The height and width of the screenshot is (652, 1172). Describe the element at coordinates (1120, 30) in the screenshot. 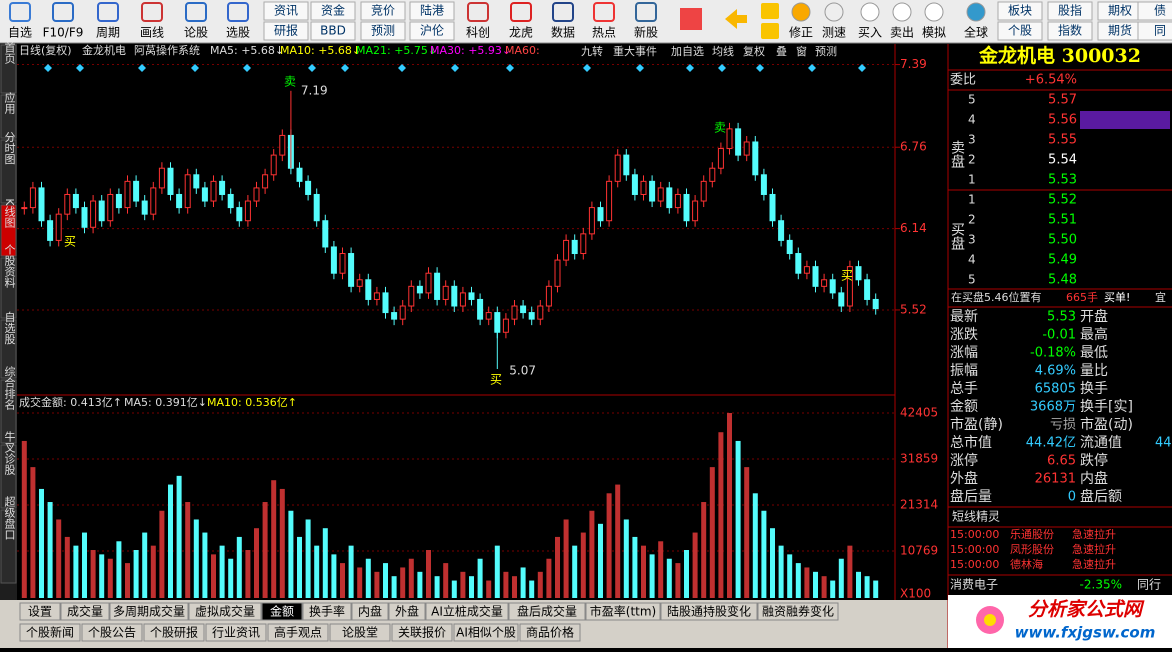

I see `toolbar-button: 期货` at that location.